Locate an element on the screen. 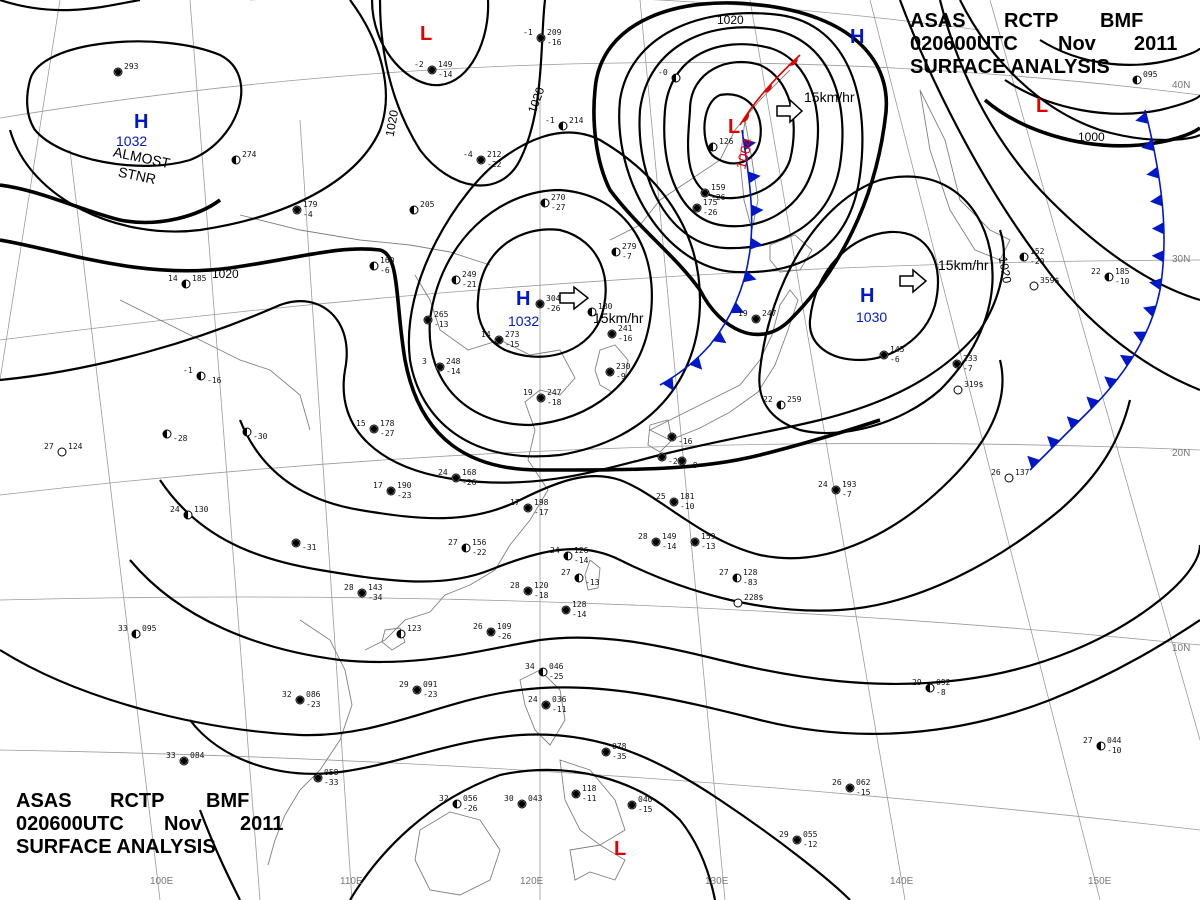 Image resolution: width=1200 pixels, height=900 pixels. station-pressure: 159 is located at coordinates (708, 536).